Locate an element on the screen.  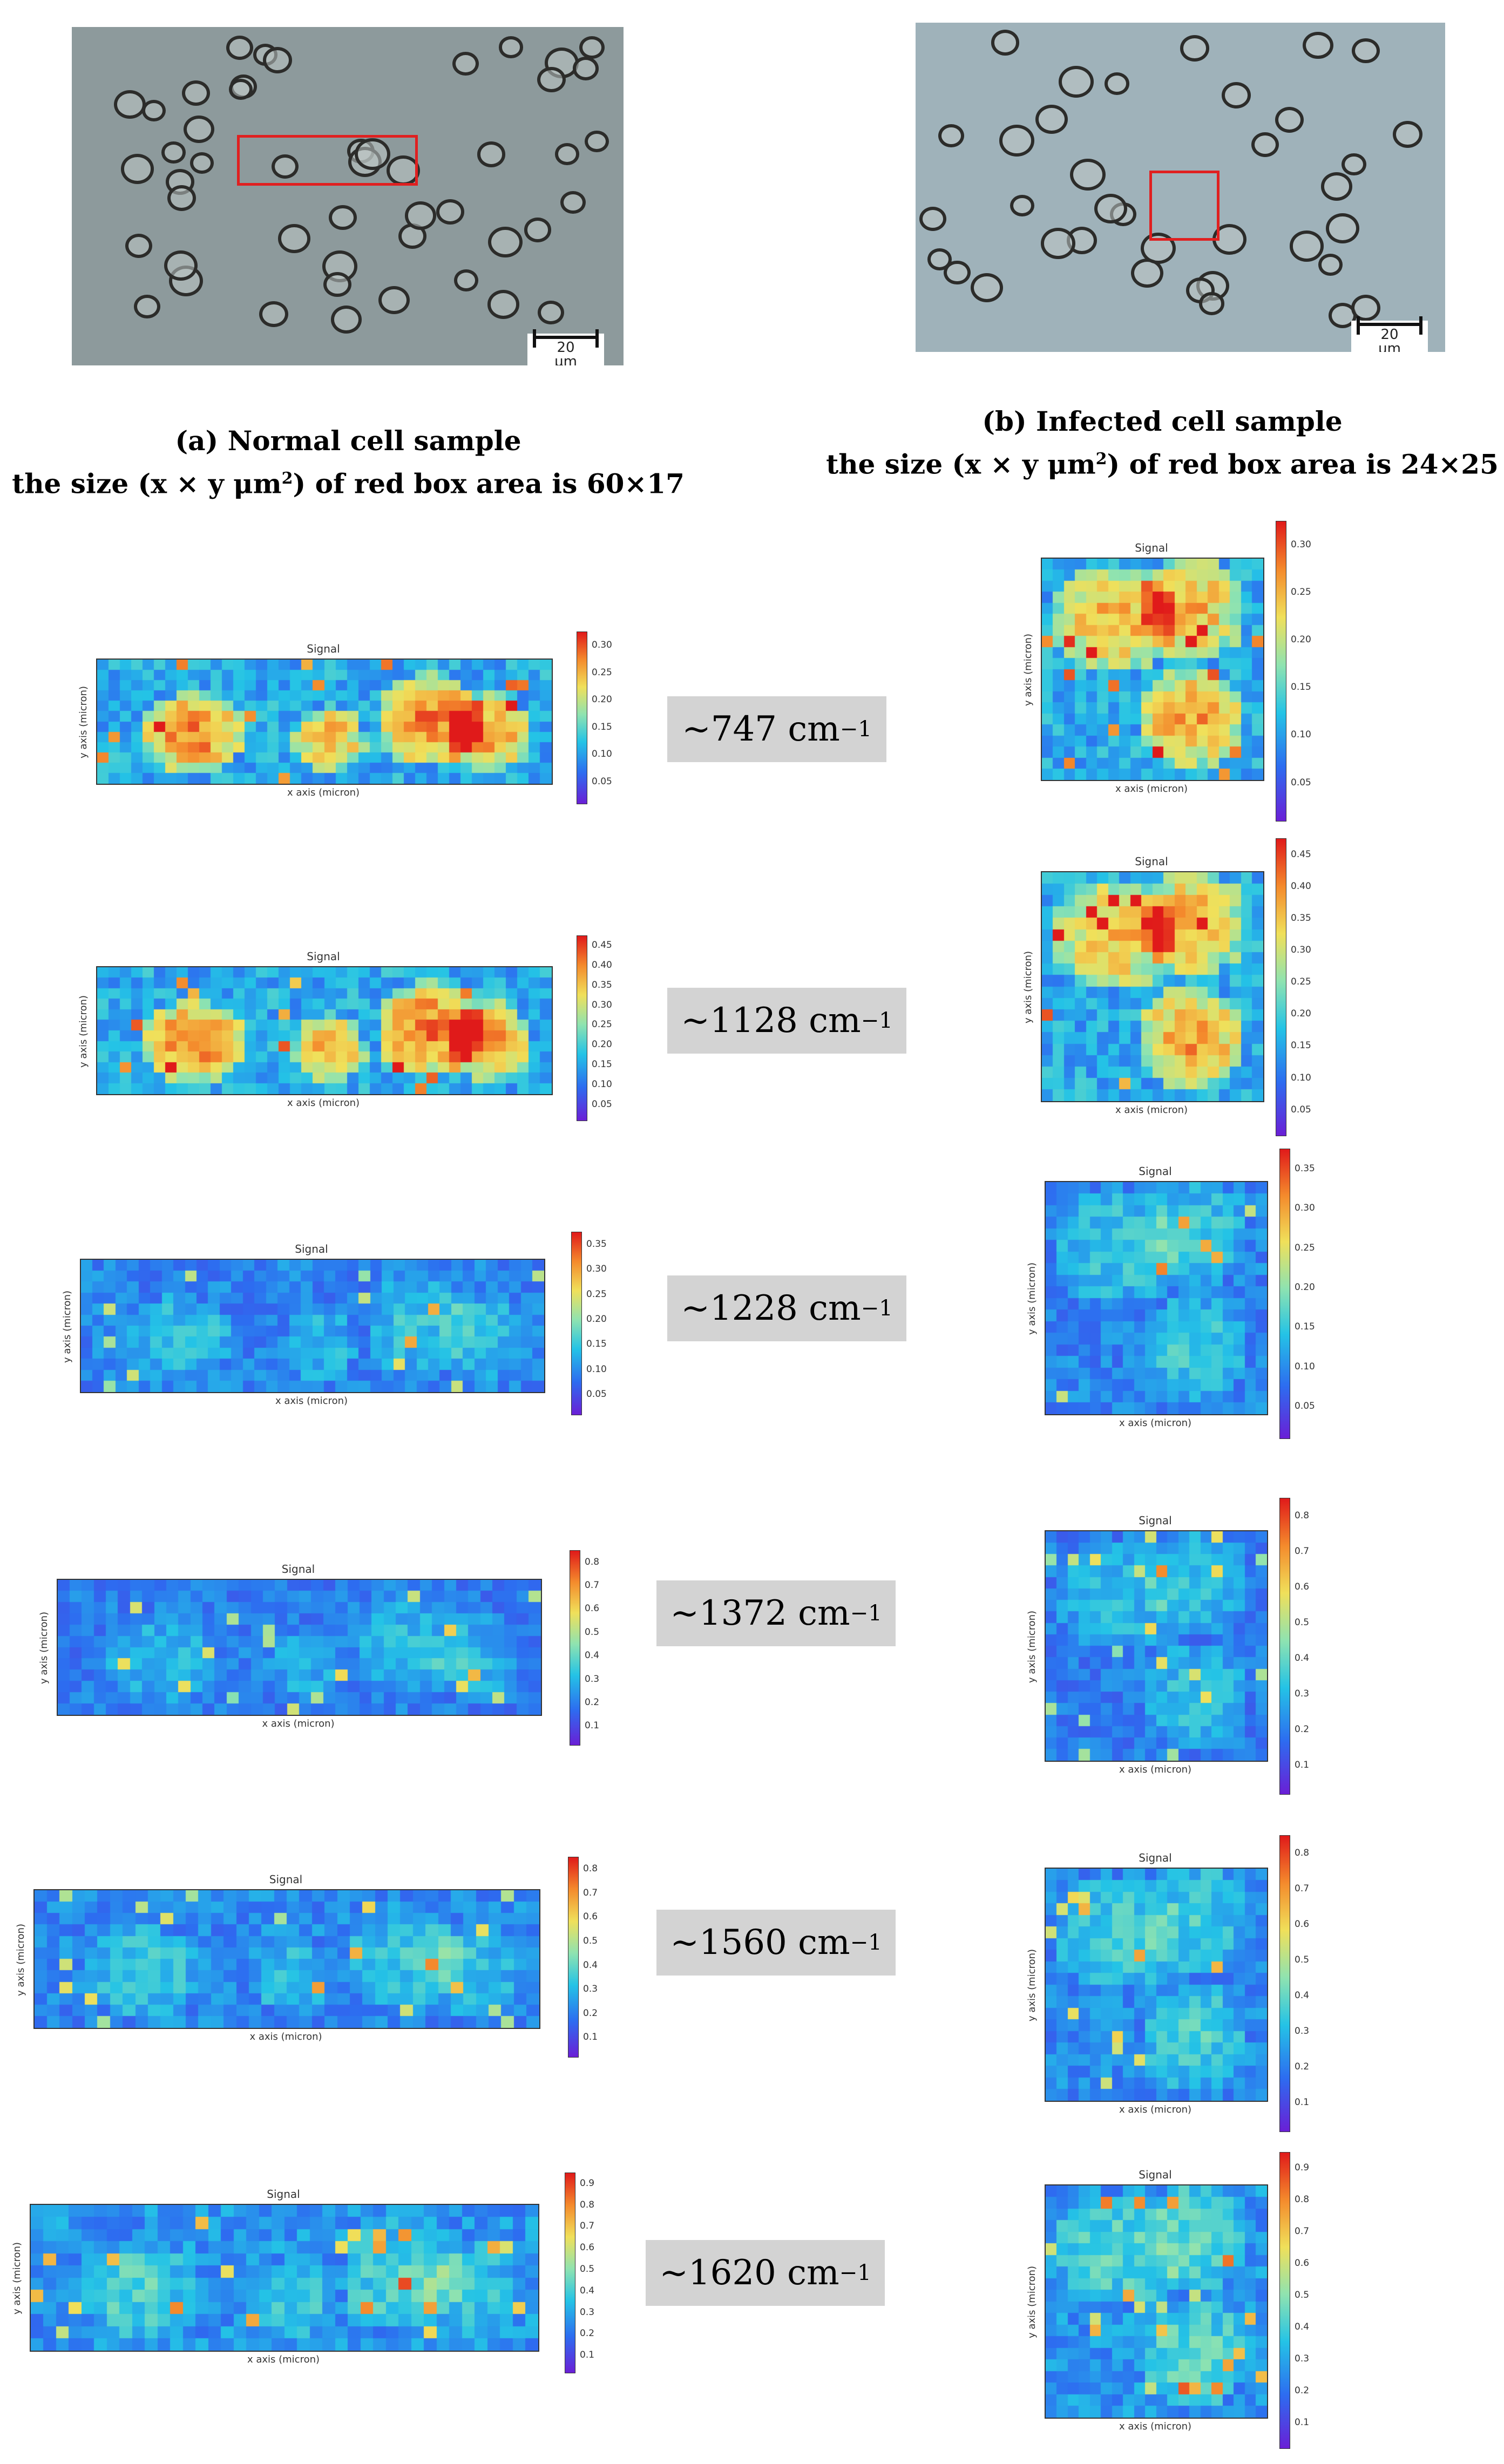
wavenumber-label: ~747 cm −1 is located at coordinates (776, 729).